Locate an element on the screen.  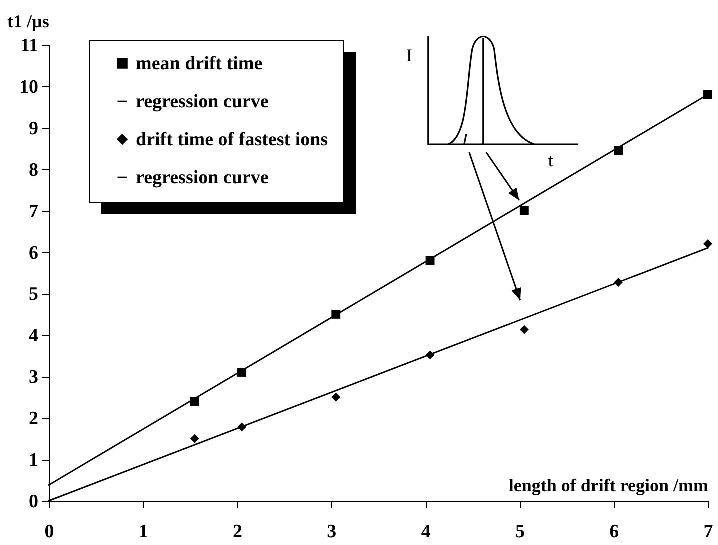
y-tick-label: 11 is located at coordinates (29, 46).